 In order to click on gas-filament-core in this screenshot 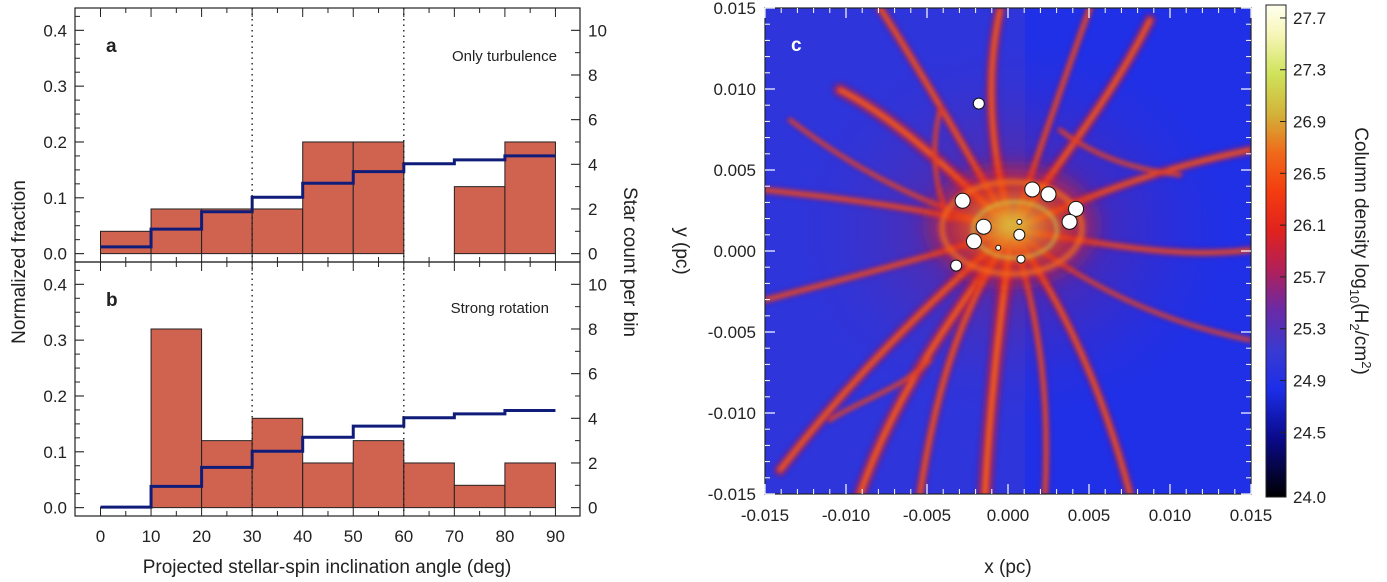, I will do `click(880, 390)`.